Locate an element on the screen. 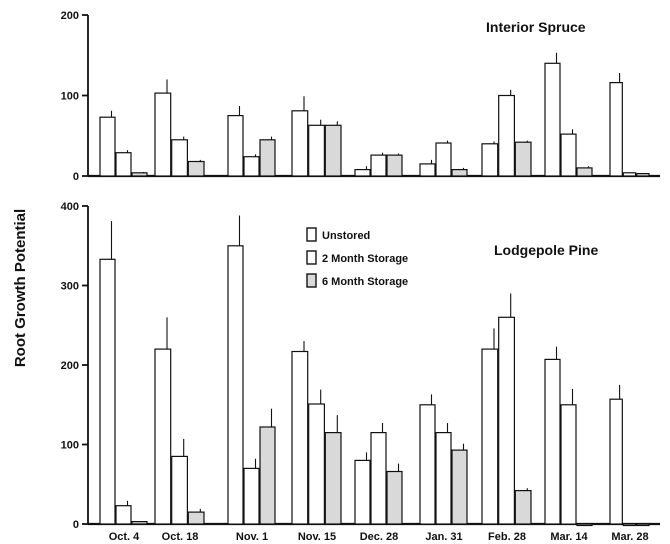 This screenshot has width=670, height=544. y-axis-label: Root Growth Potential is located at coordinates (20, 288).